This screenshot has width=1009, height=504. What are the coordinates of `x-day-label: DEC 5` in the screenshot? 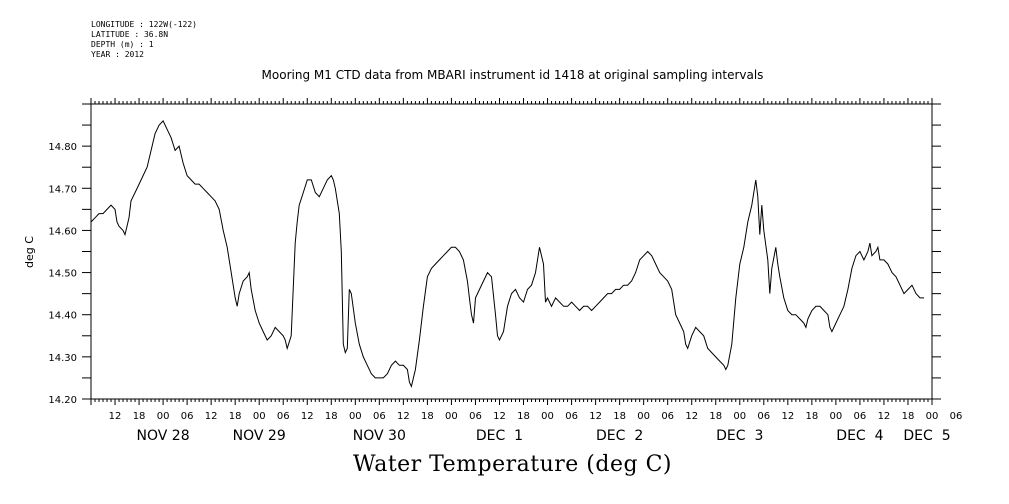 It's located at (926, 436).